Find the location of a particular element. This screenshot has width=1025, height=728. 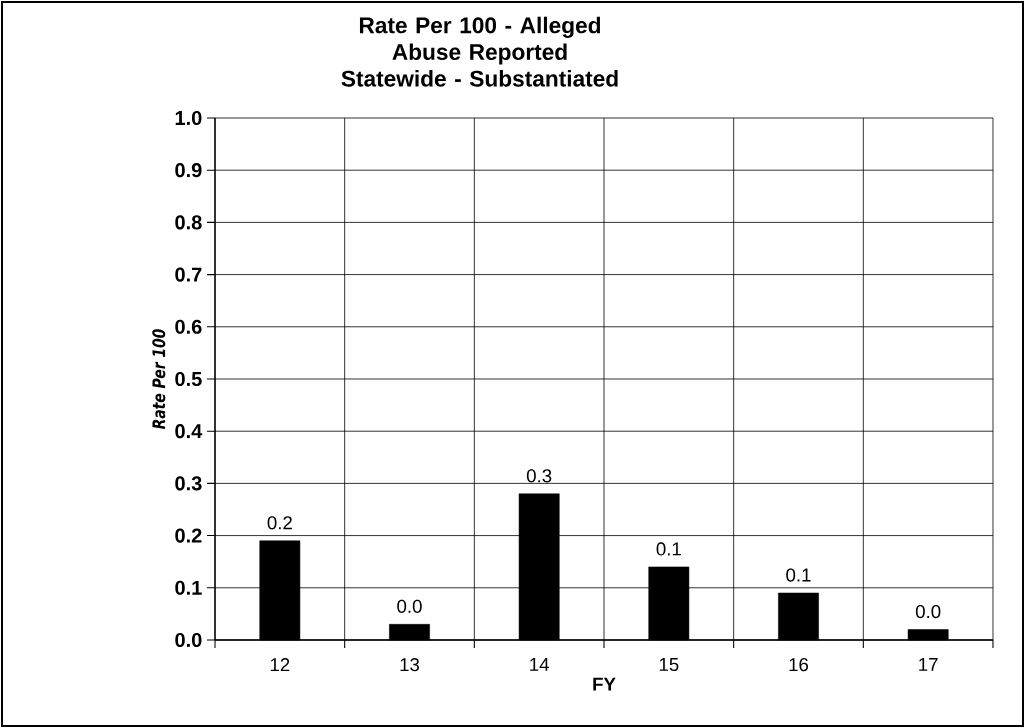

y-tick-label: 0.7 is located at coordinates (188, 274).